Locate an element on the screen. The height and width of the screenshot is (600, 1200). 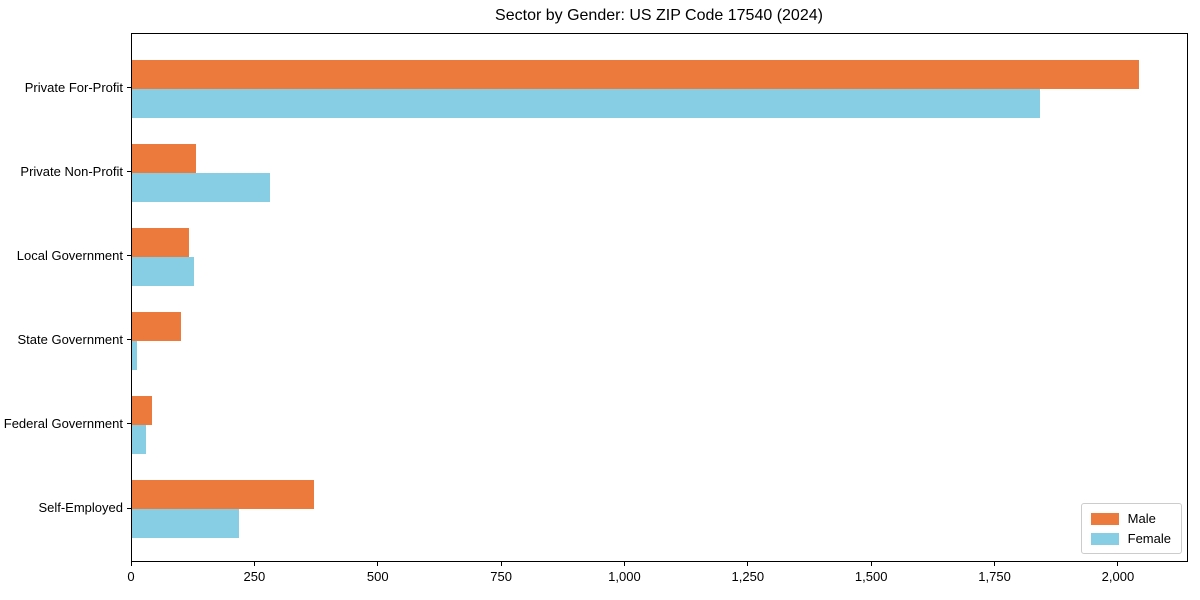
y-axis-label-5: Self-Employed is located at coordinates (80, 507).